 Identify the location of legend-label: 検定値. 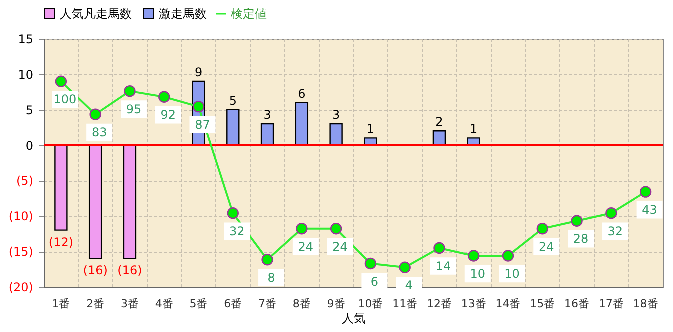
(249, 14).